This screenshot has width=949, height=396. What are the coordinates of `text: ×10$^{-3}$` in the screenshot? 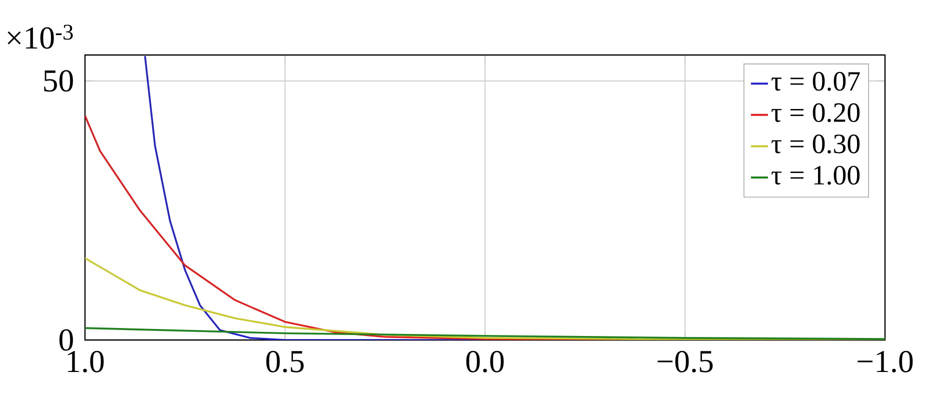 It's located at (40, 36).